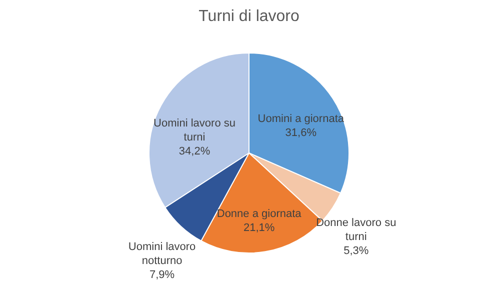  Describe the element at coordinates (356, 230) in the screenshot. I see `slice-label: Donne lavoro su turni` at that location.